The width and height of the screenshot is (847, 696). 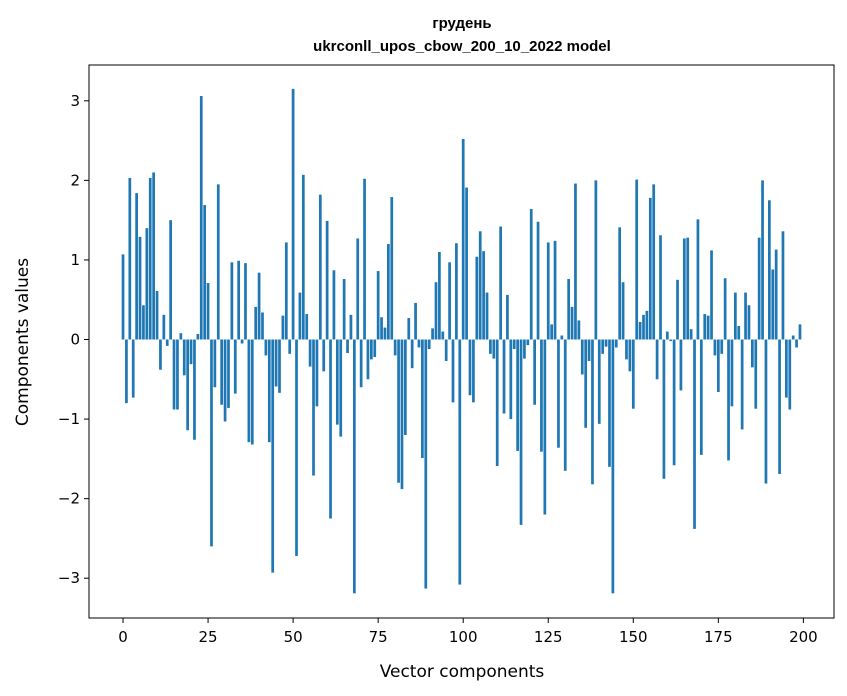 What do you see at coordinates (69, 499) in the screenshot?
I see `y-tick-label: −2` at bounding box center [69, 499].